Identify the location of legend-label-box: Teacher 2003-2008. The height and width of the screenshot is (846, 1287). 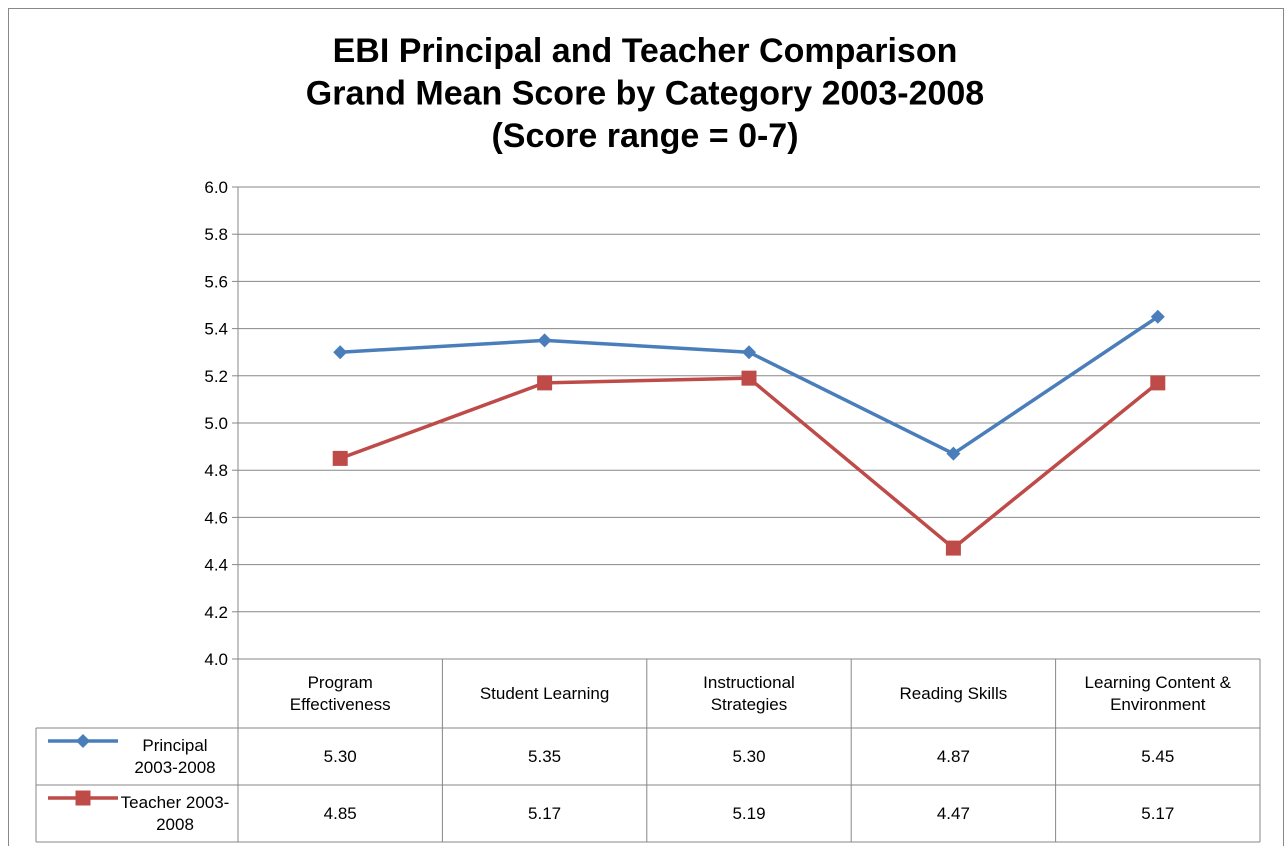
(175, 813).